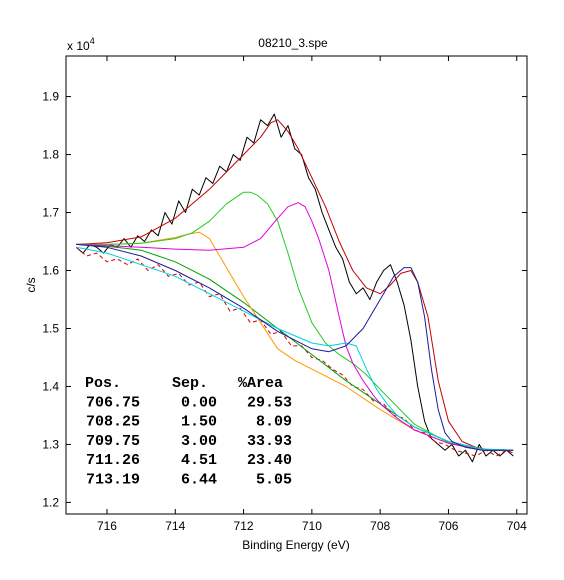 The width and height of the screenshot is (564, 580). I want to click on table-cell: 0.00, so click(199, 402).